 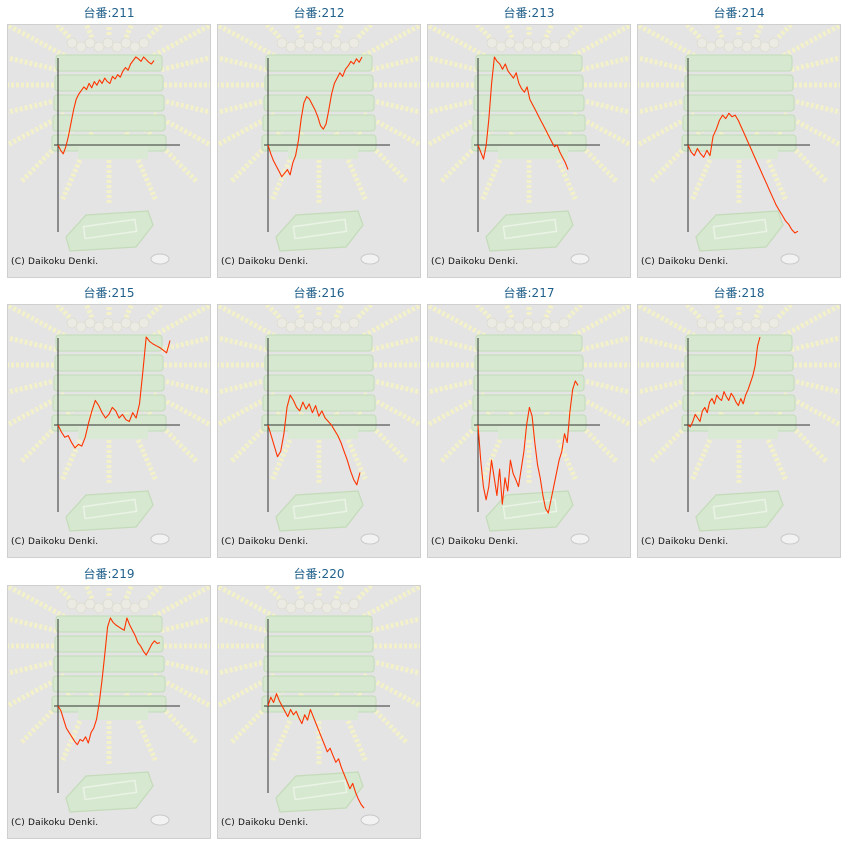 I want to click on chart-title: 台番:214, so click(x=739, y=13).